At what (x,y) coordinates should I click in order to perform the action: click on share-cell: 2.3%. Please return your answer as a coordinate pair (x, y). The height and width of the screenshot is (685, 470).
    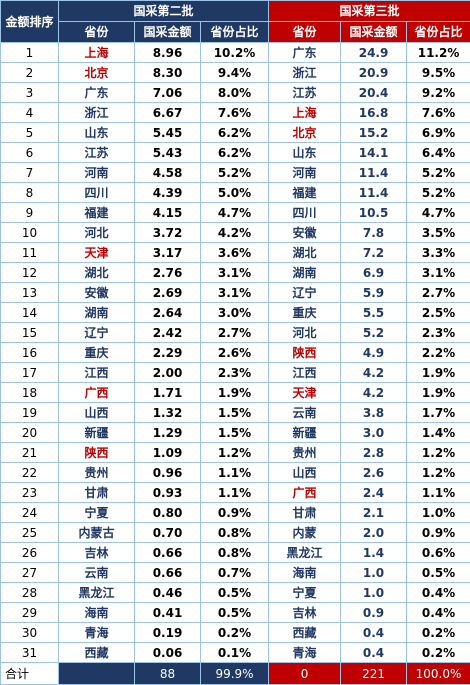
    Looking at the image, I should click on (438, 333).